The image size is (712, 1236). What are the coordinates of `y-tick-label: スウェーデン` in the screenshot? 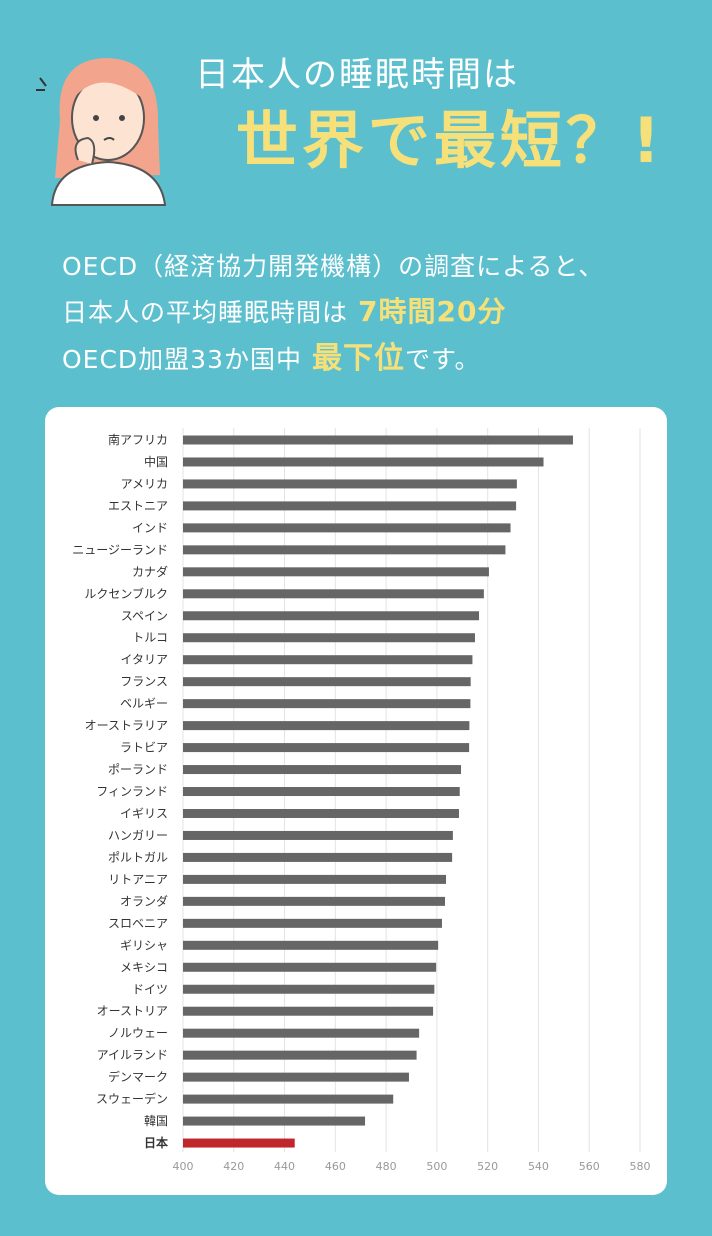 It's located at (132, 1098).